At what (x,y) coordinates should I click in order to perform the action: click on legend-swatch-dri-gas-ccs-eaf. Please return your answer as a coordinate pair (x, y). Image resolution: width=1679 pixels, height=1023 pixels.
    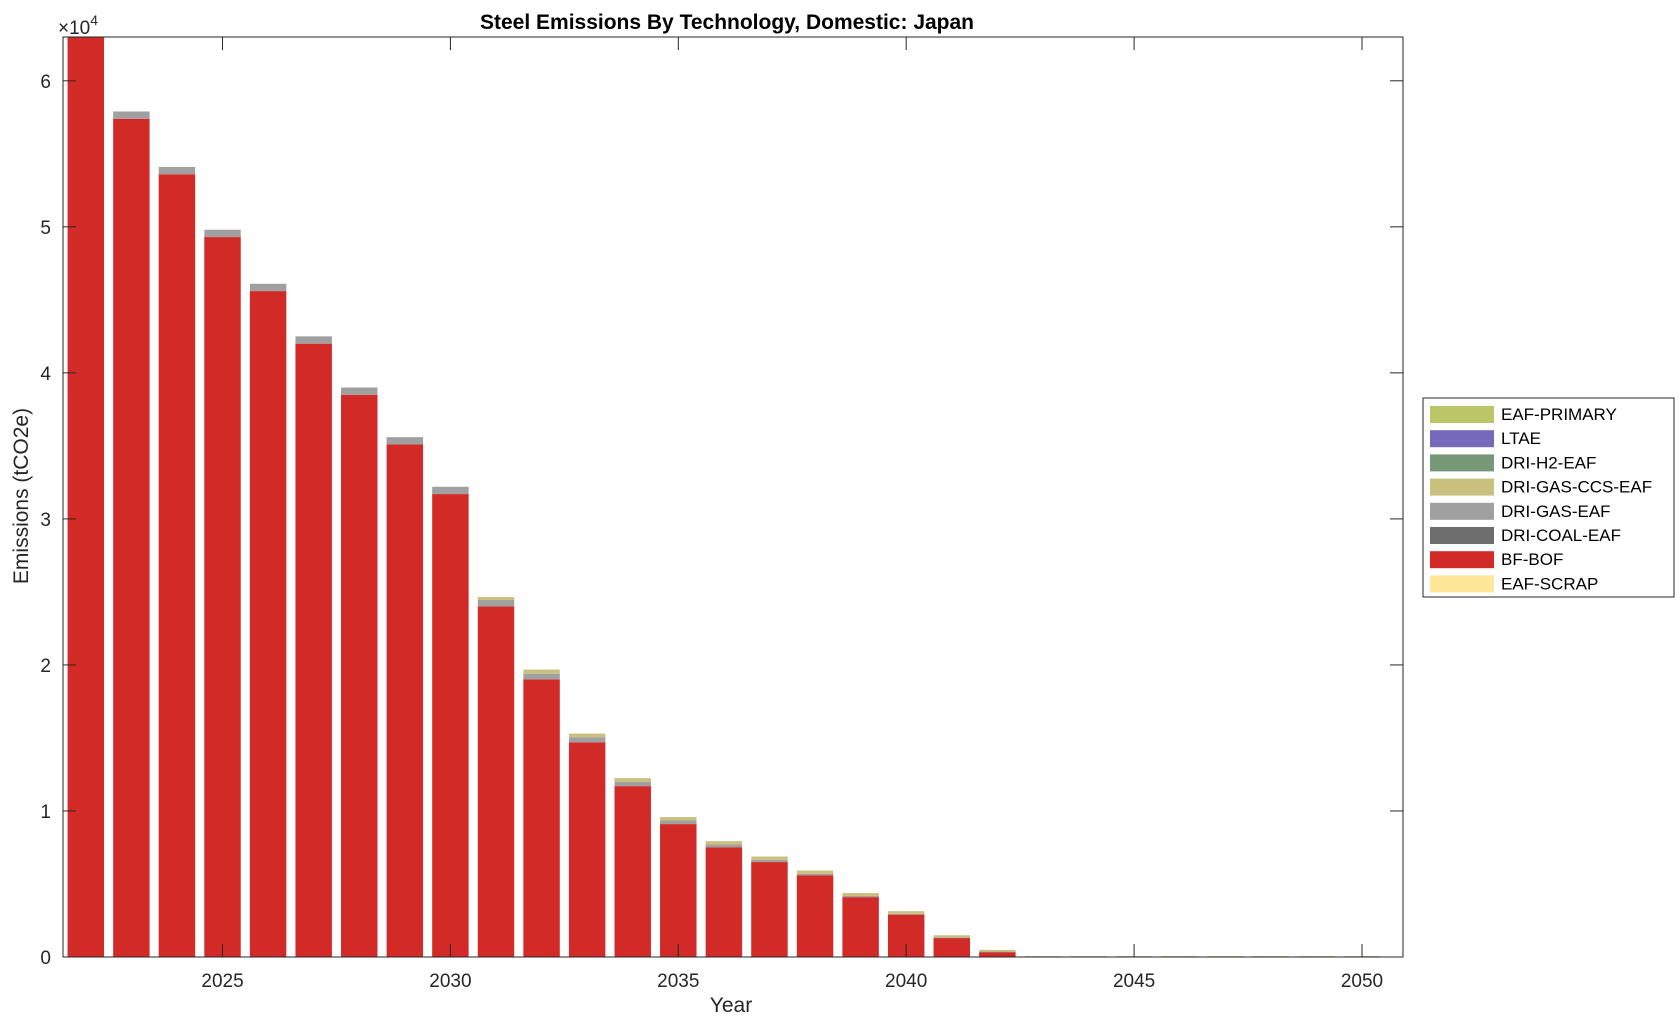
    Looking at the image, I should click on (1462, 487).